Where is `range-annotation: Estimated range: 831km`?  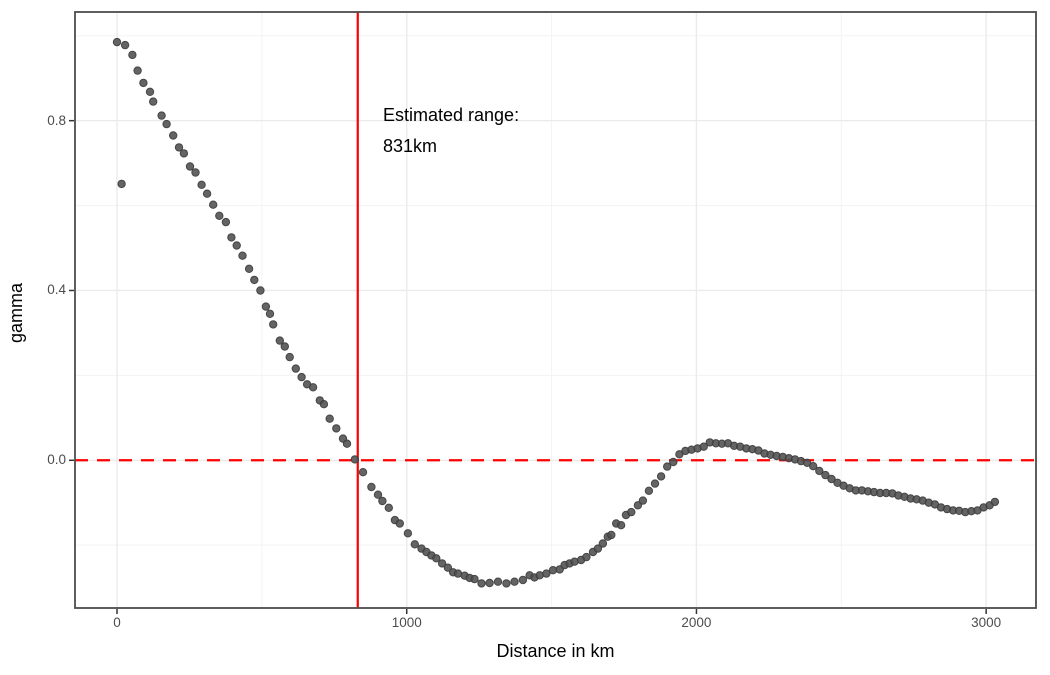
range-annotation: Estimated range: 831km is located at coordinates (451, 131).